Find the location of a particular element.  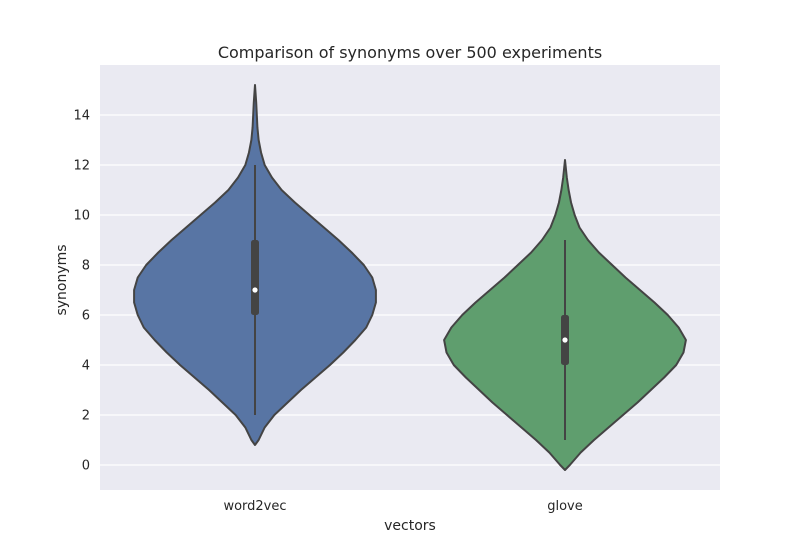

y-tick-label: 10 is located at coordinates (81, 216).